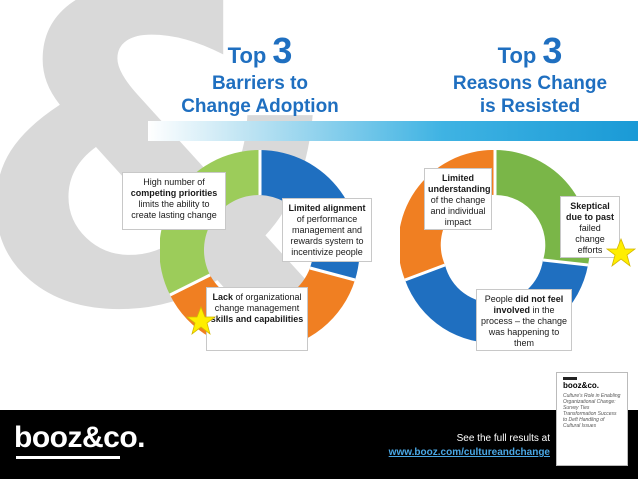 The image size is (638, 479). Describe the element at coordinates (393, 131) in the screenshot. I see `title-underline-band` at that location.